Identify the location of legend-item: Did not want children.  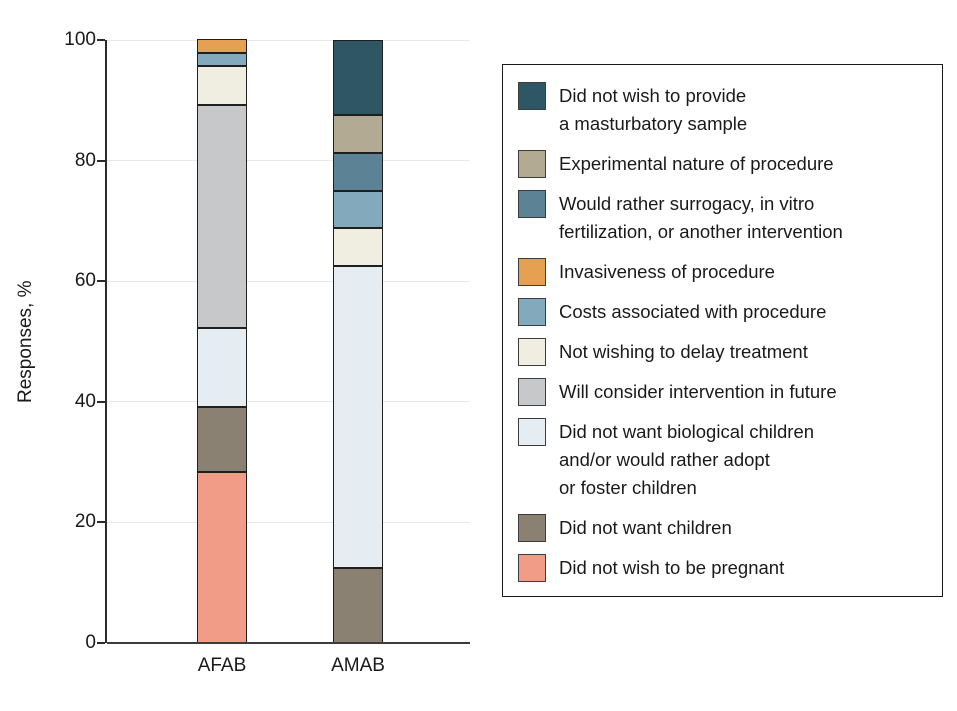
(725, 528).